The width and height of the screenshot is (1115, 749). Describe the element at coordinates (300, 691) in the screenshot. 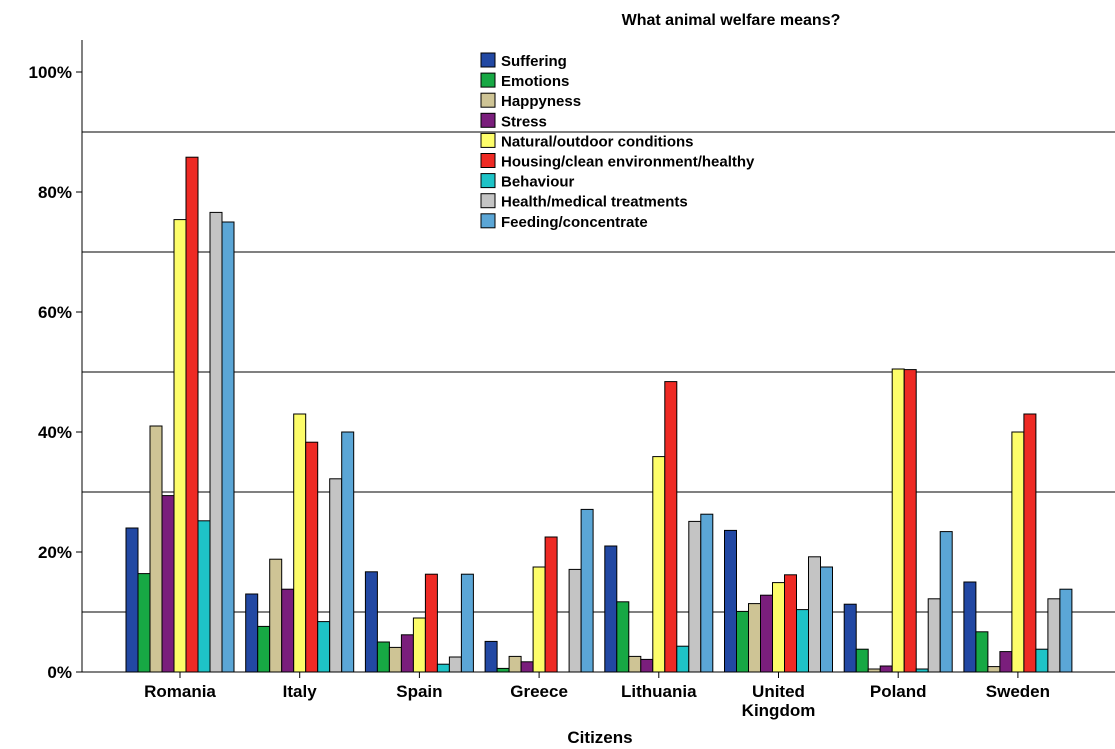

I see `x-tick-label: Italy` at that location.